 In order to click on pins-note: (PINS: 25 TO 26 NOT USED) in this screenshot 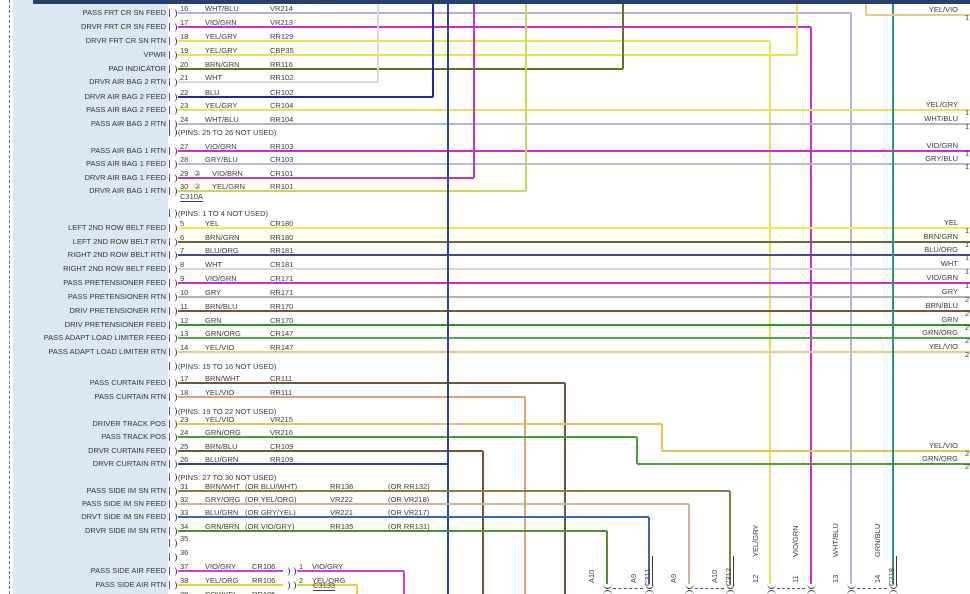, I will do `click(227, 132)`.